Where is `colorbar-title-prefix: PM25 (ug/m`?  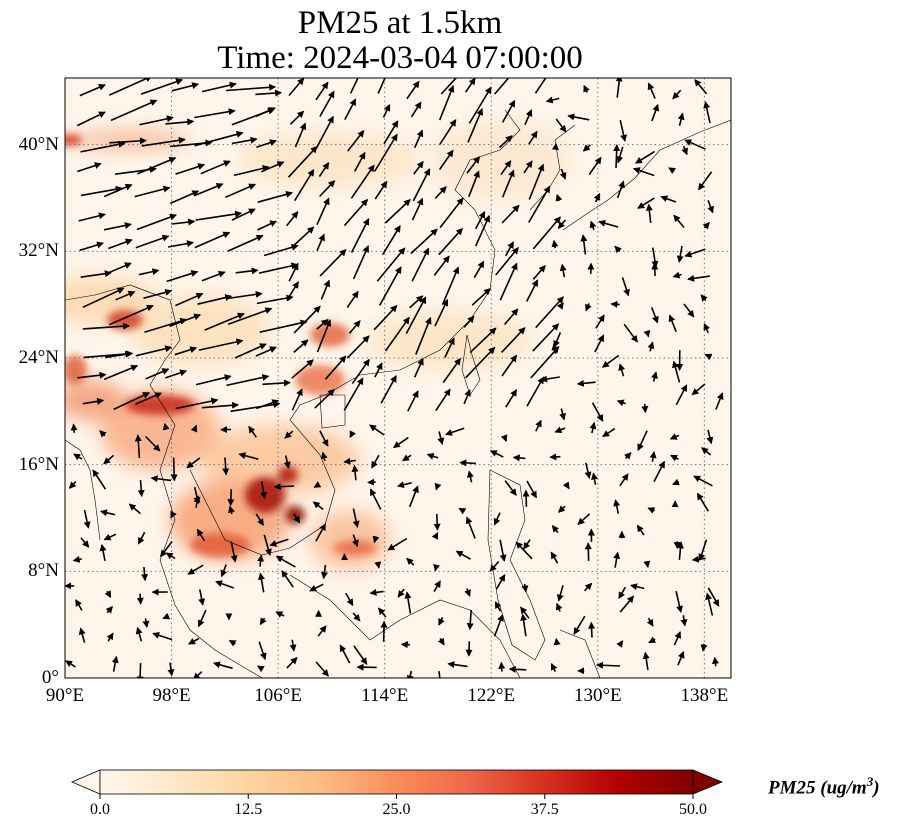
colorbar-title-prefix: PM25 (ug/m is located at coordinates (817, 788).